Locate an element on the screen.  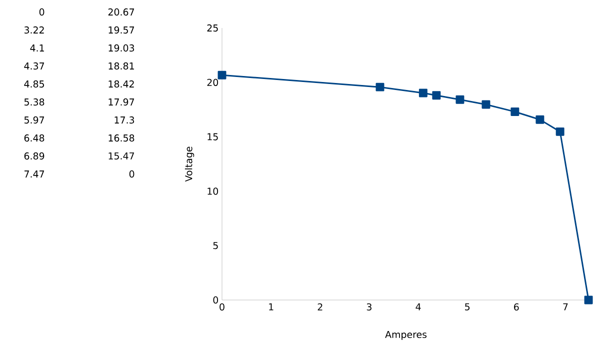
text: 4.85 is located at coordinates (34, 84).